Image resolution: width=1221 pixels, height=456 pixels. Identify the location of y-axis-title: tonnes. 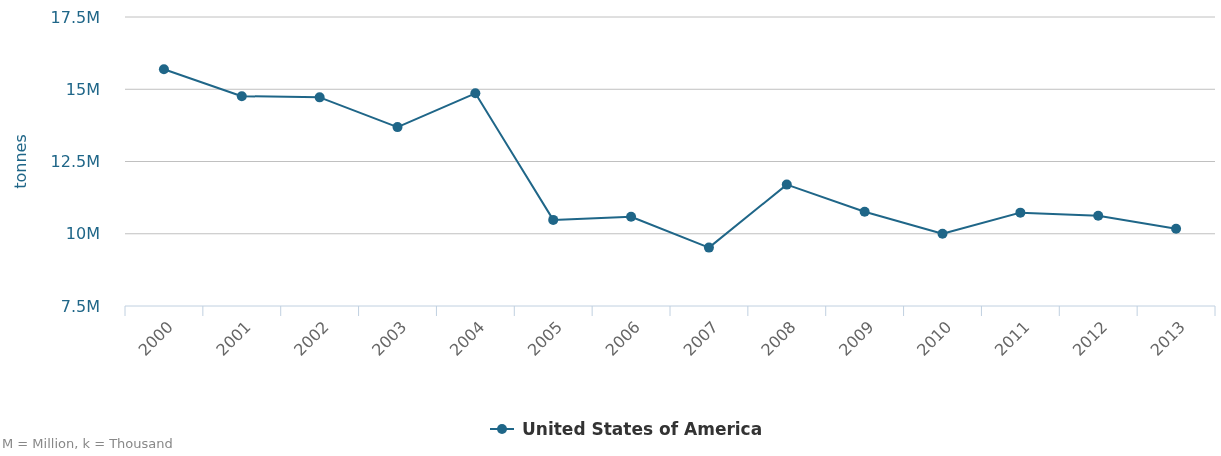
(20, 161).